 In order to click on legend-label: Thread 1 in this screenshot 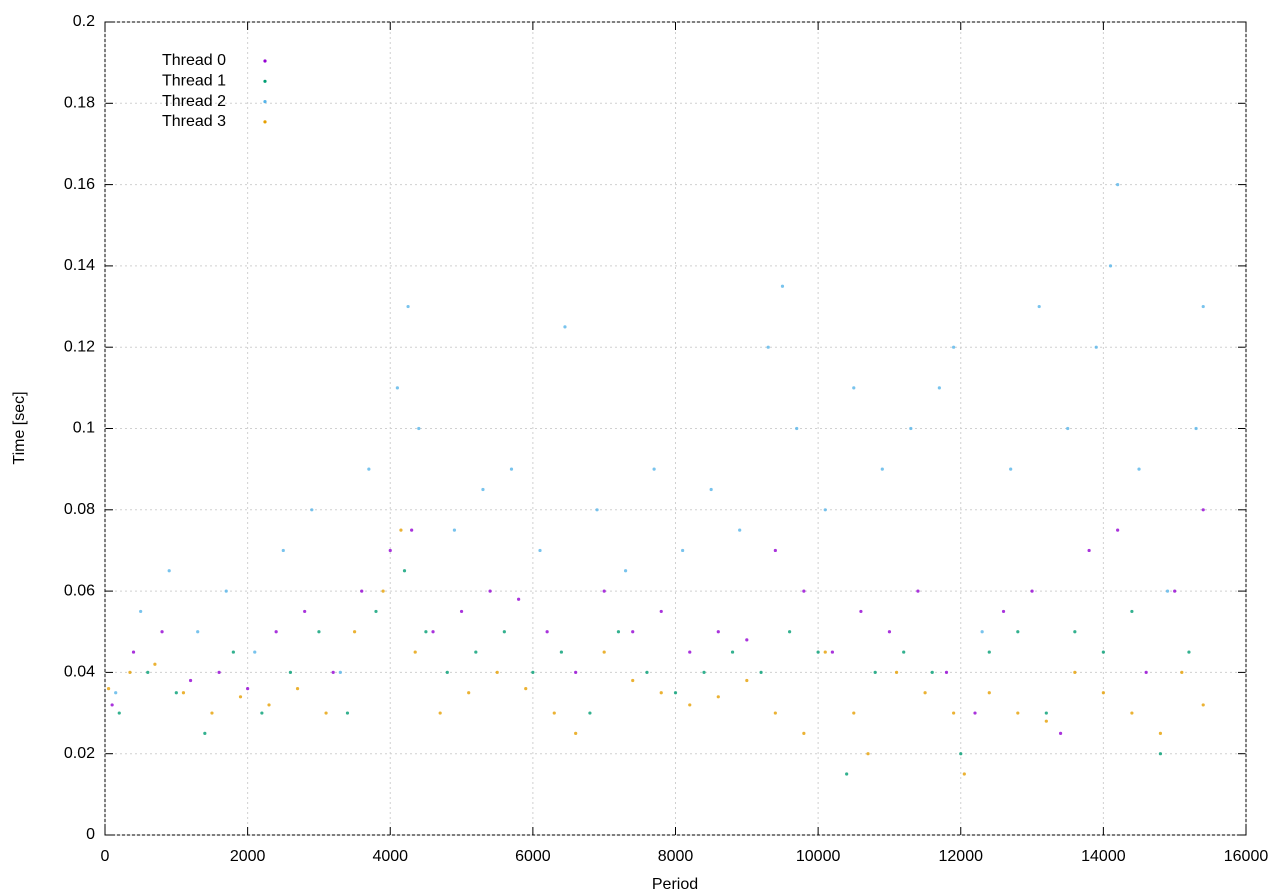, I will do `click(194, 81)`.